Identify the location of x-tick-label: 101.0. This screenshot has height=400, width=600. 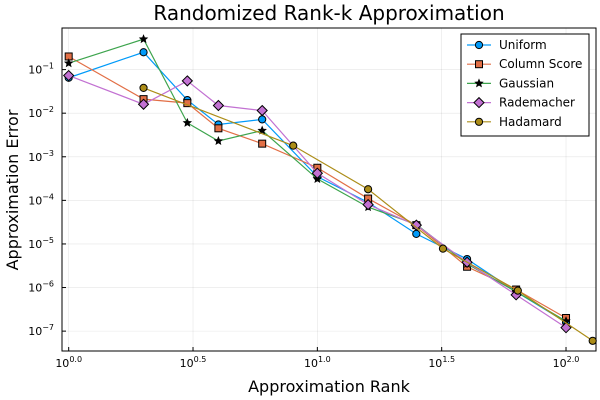
(317, 362).